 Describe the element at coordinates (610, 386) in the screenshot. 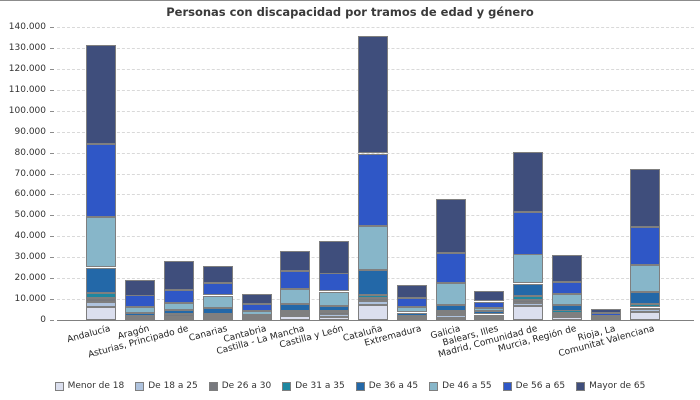

I see `legend-item-8: Mayor de 65` at that location.